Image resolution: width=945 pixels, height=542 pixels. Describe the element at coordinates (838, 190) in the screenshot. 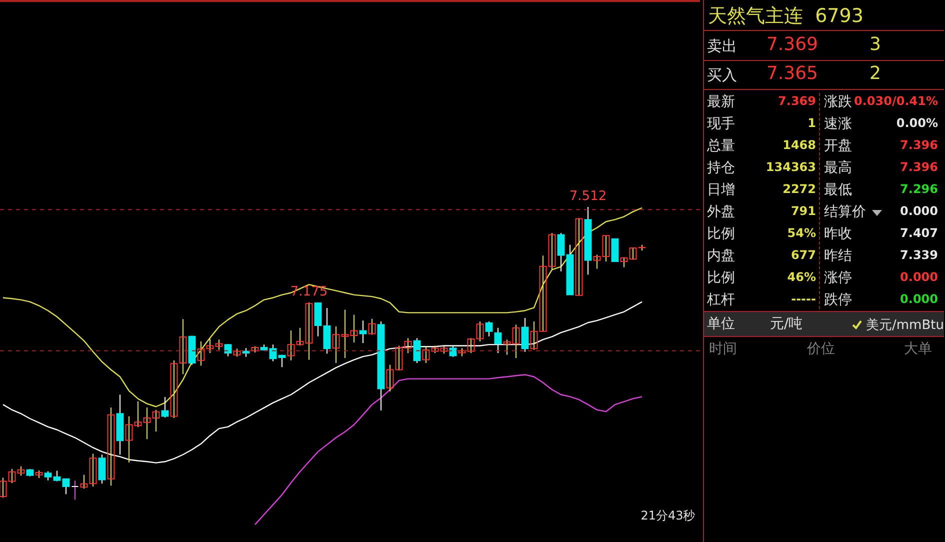

I see `text: 最低` at that location.